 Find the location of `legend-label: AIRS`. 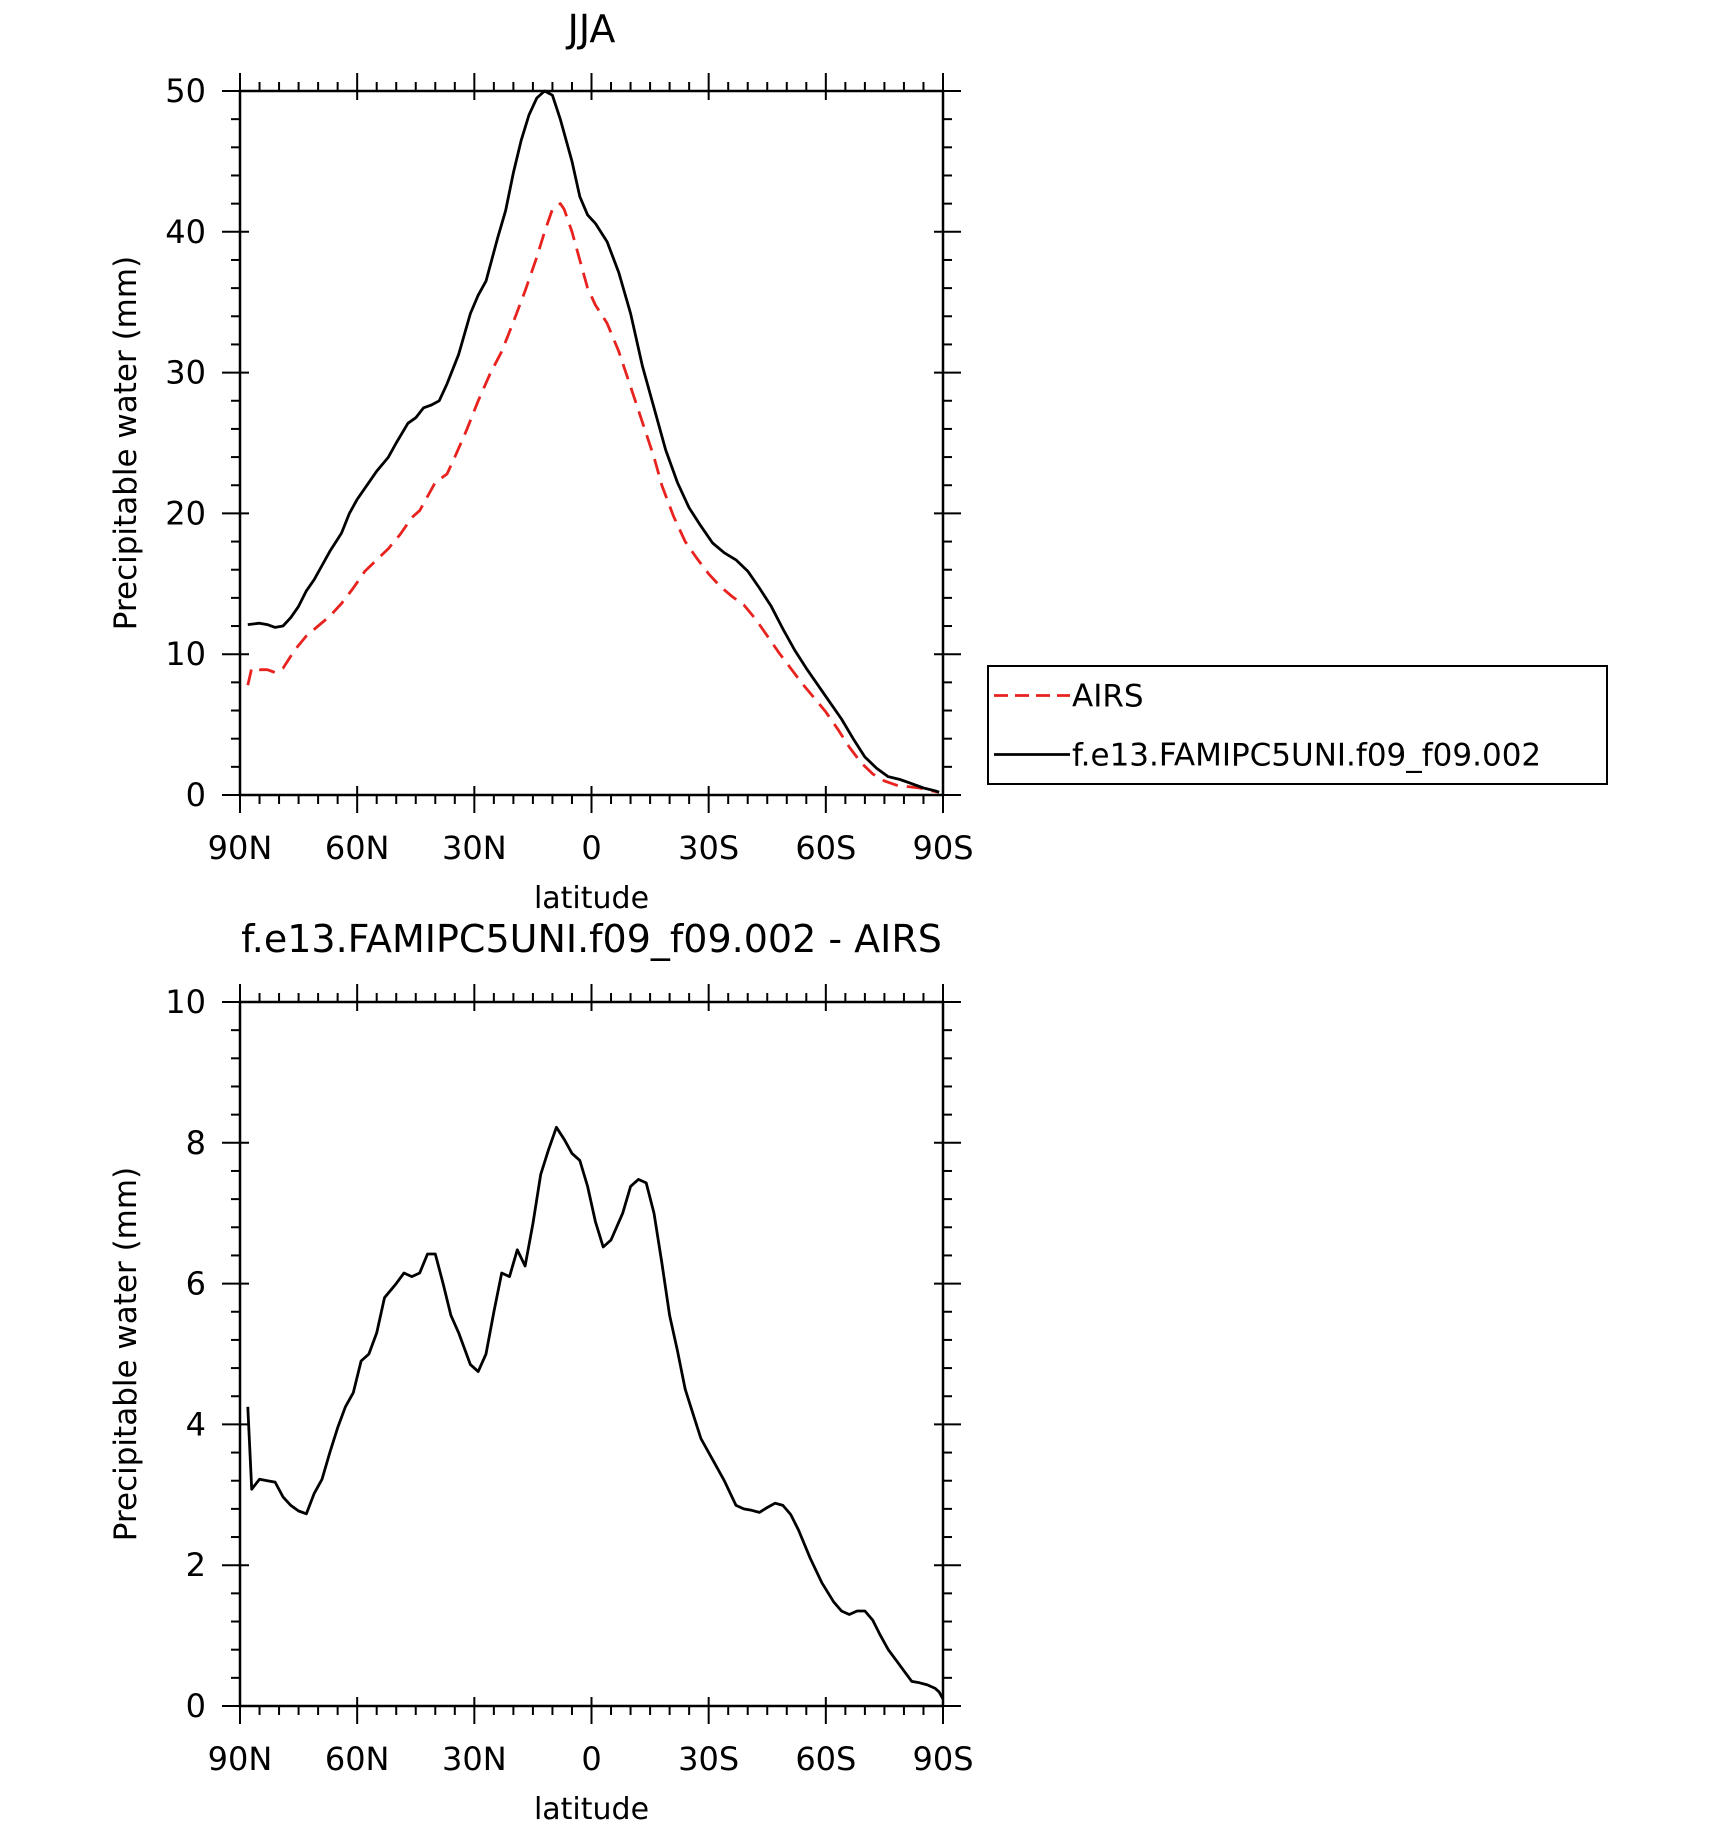

legend-label: AIRS is located at coordinates (1108, 697).